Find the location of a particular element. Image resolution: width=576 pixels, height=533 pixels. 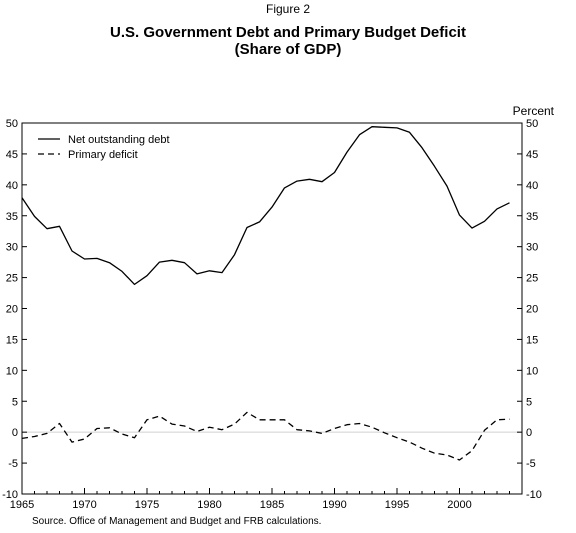

y-axis-label: Percent is located at coordinates (534, 111).